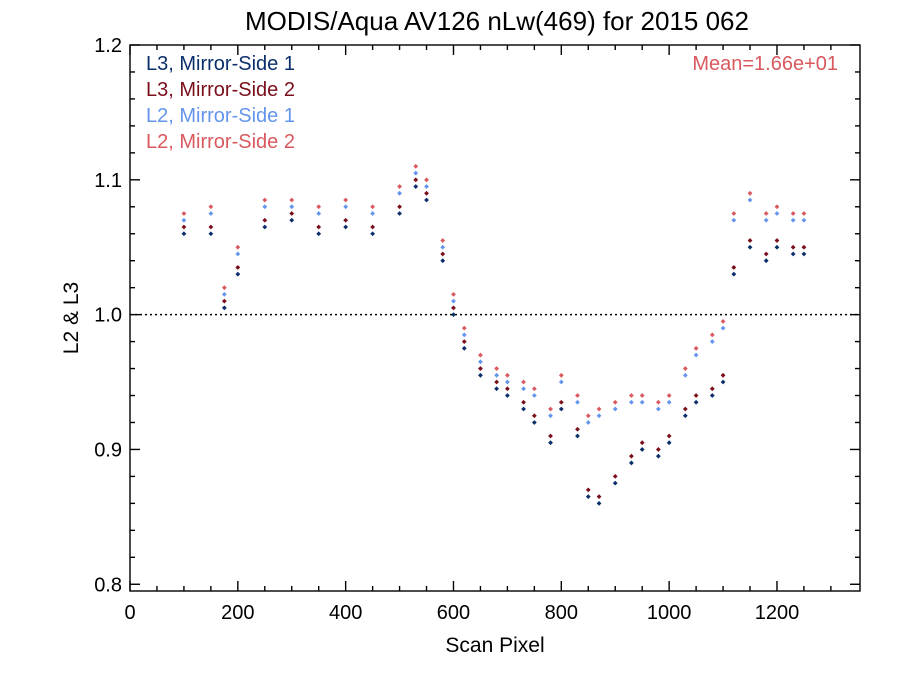 The image size is (900, 675). I want to click on x-tick-label: 1200, so click(777, 613).